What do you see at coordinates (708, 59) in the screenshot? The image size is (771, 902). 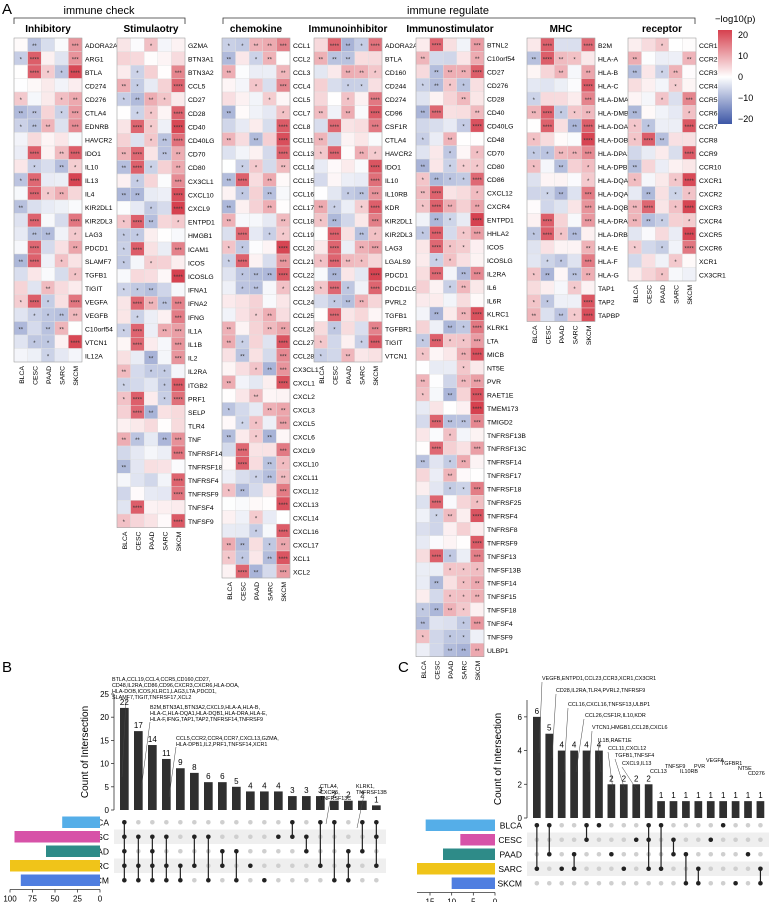 I see `heatmap-gene-label: CCR2` at bounding box center [708, 59].